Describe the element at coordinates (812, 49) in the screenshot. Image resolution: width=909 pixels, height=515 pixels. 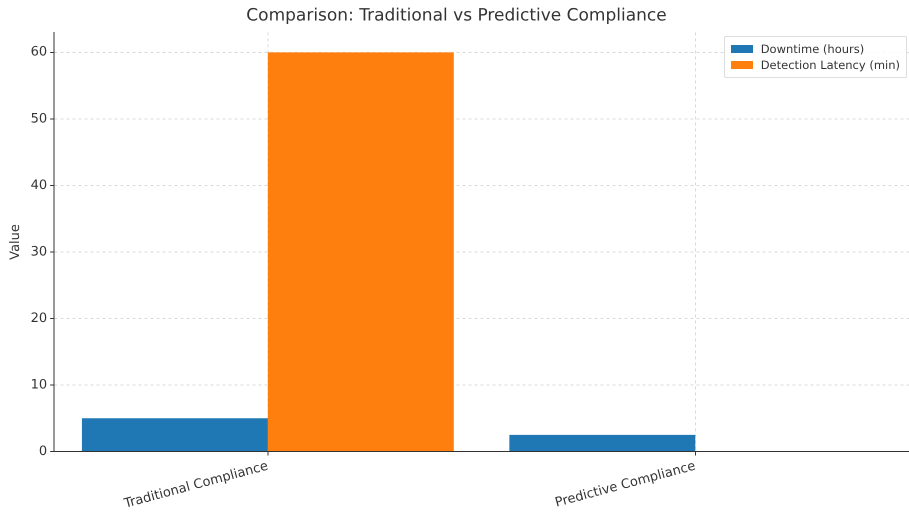
I see `legend-label: Downtime (hours)` at that location.